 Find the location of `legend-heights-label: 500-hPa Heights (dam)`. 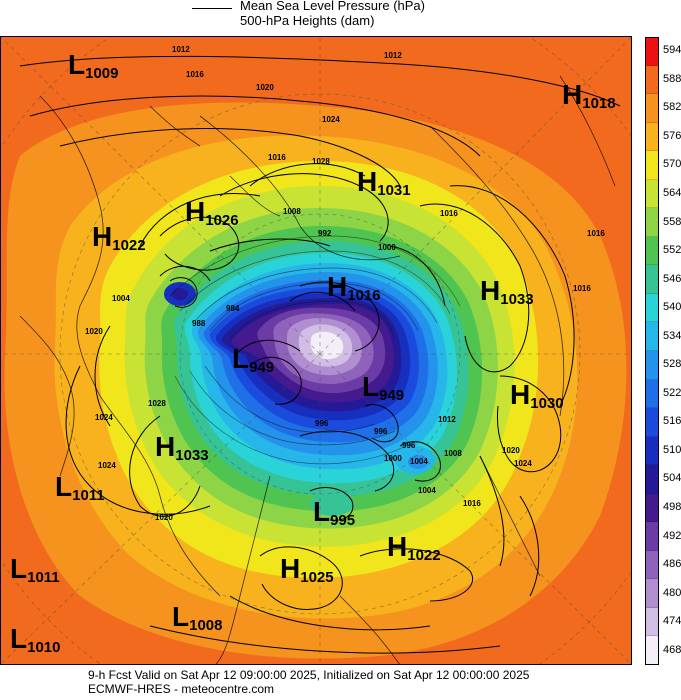

legend-heights-label: 500-hPa Heights (dam) is located at coordinates (307, 20).